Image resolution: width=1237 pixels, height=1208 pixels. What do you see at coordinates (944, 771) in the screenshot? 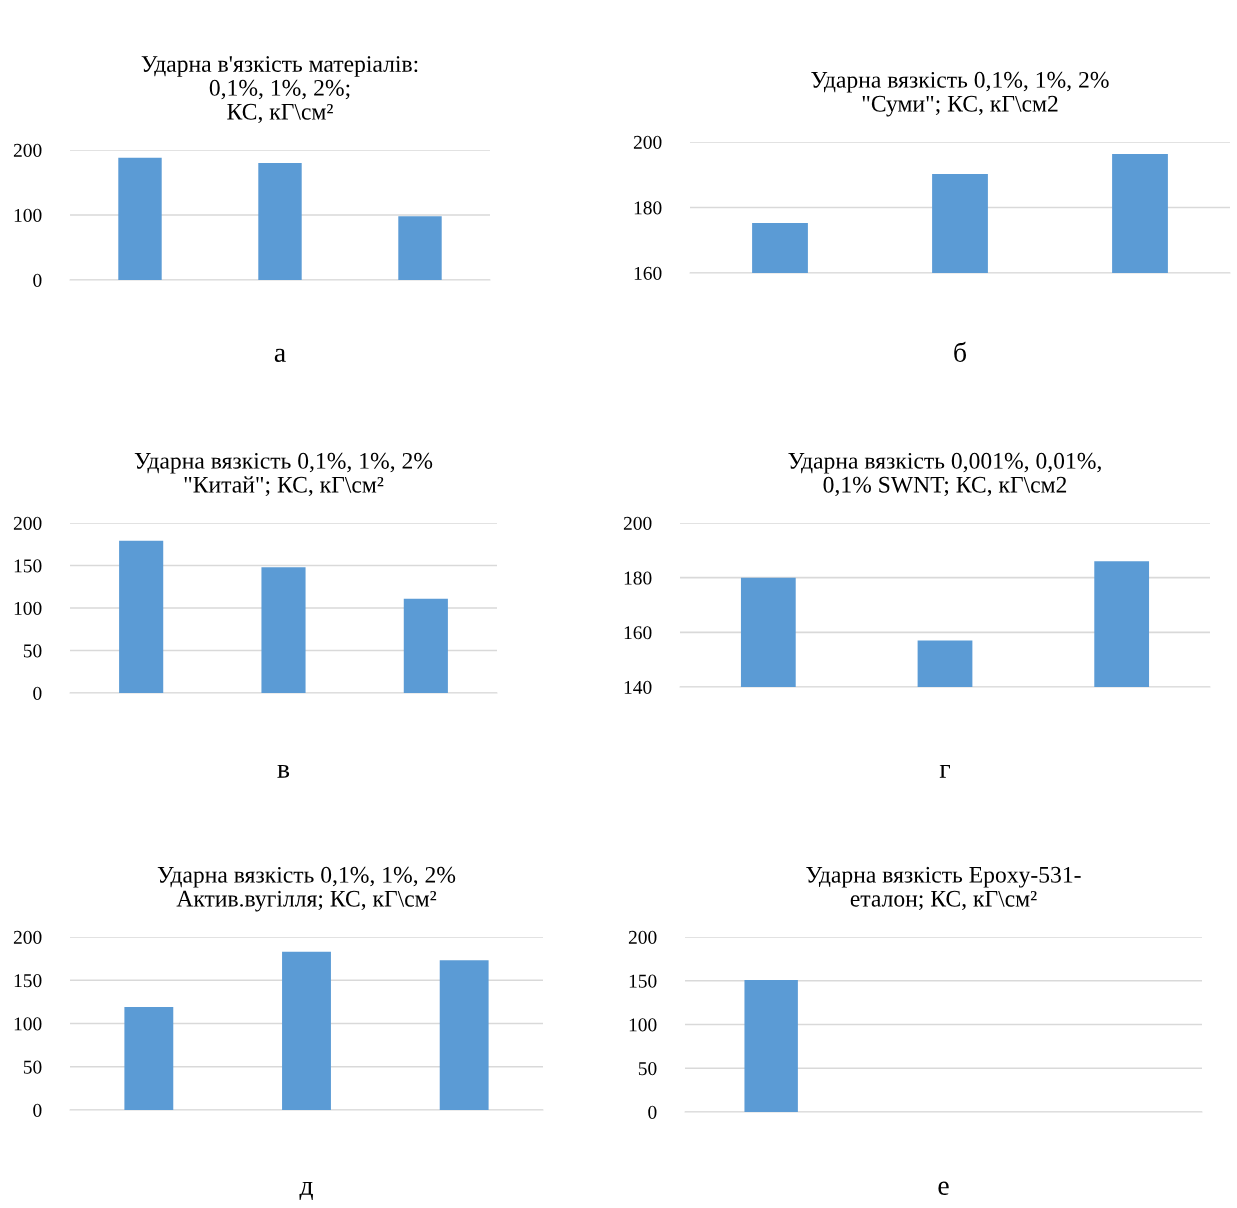
I see `text: г` at bounding box center [944, 771].